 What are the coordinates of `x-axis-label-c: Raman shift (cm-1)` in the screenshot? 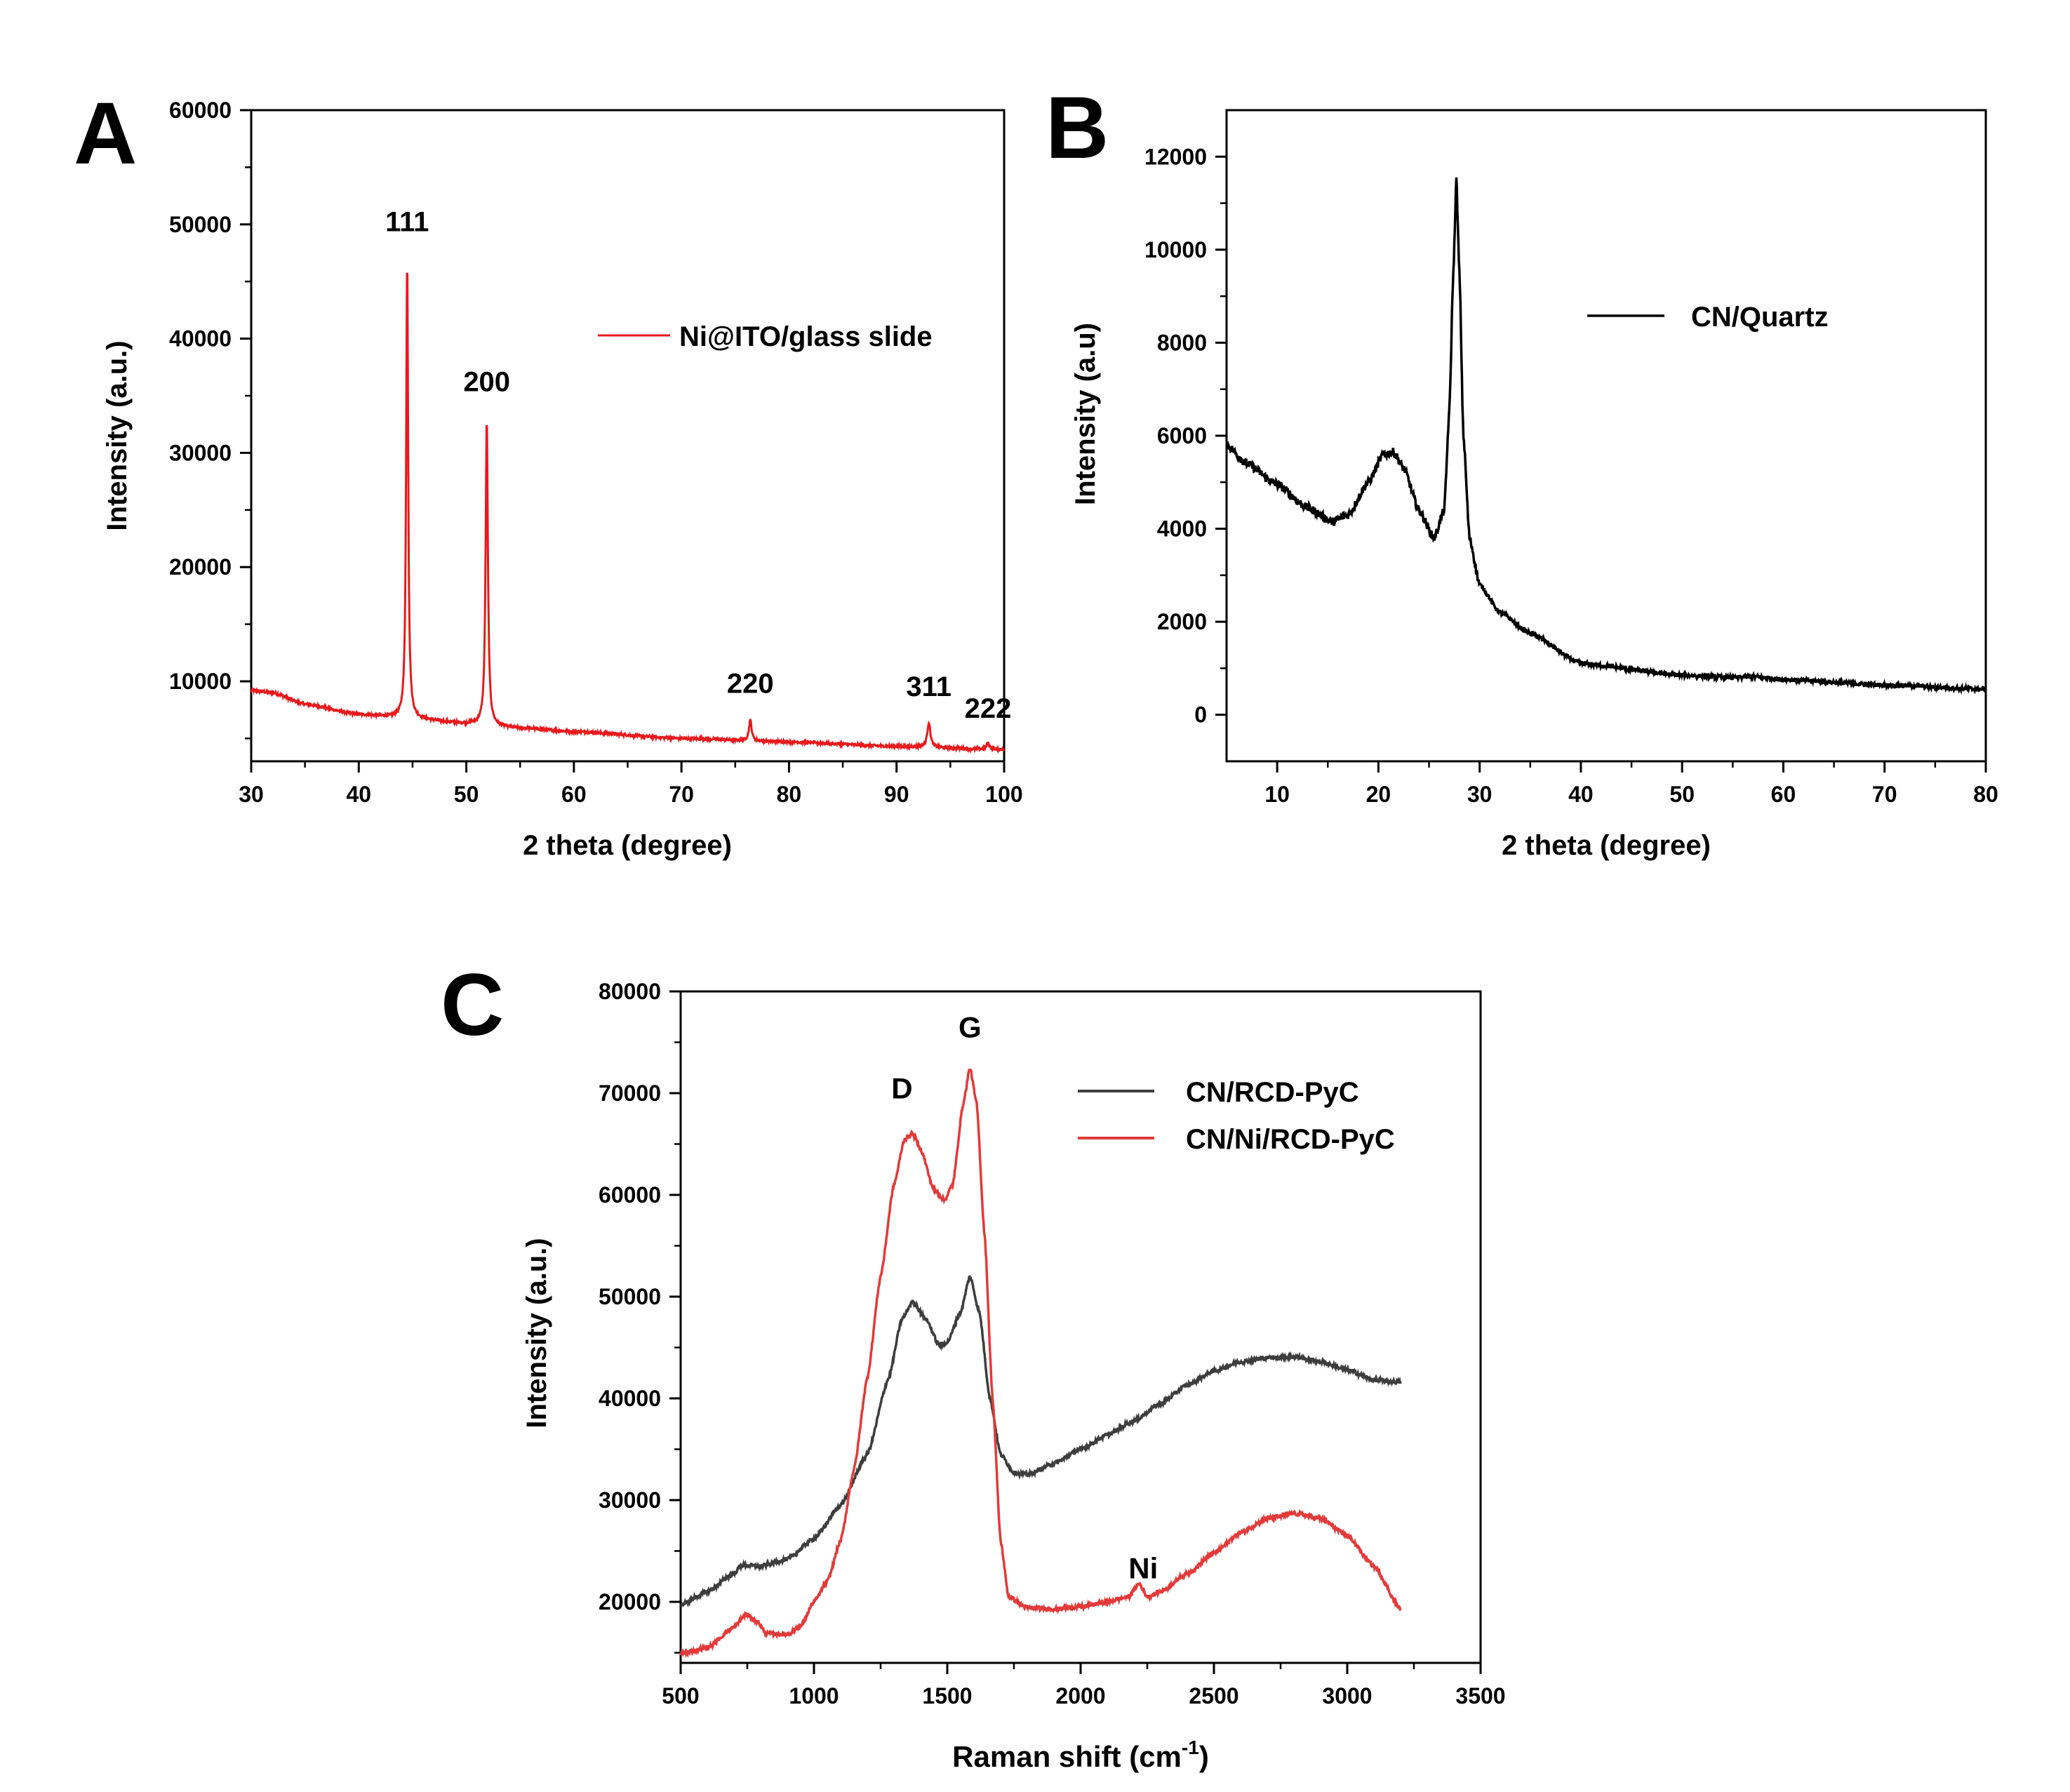 It's located at (1080, 1755).